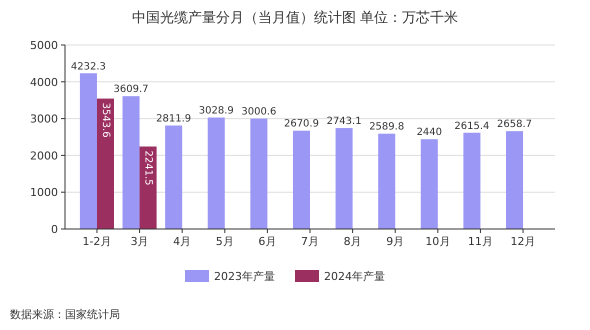  I want to click on data-label: 2670.9, so click(301, 124).